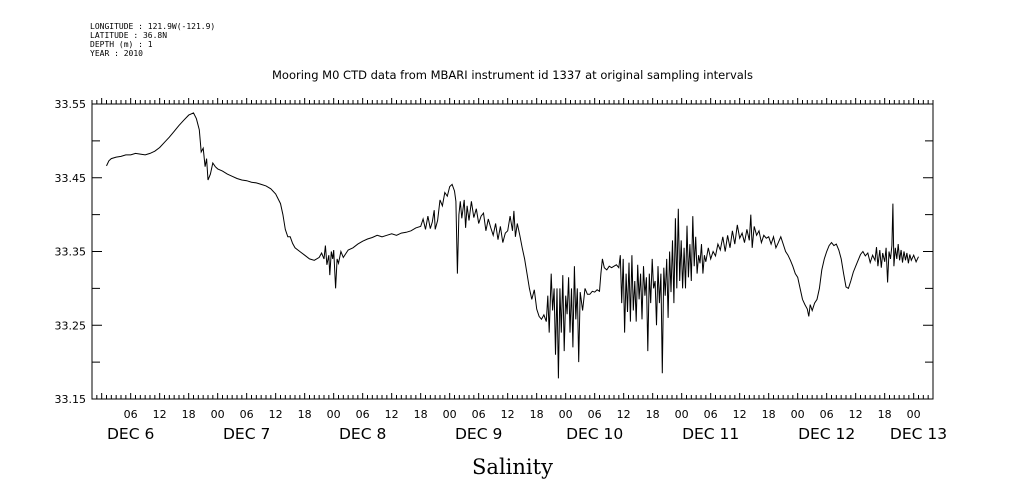 Image resolution: width=1009 pixels, height=504 pixels. What do you see at coordinates (116, 53) in the screenshot?
I see `year-text: YEAR : 2010` at bounding box center [116, 53].